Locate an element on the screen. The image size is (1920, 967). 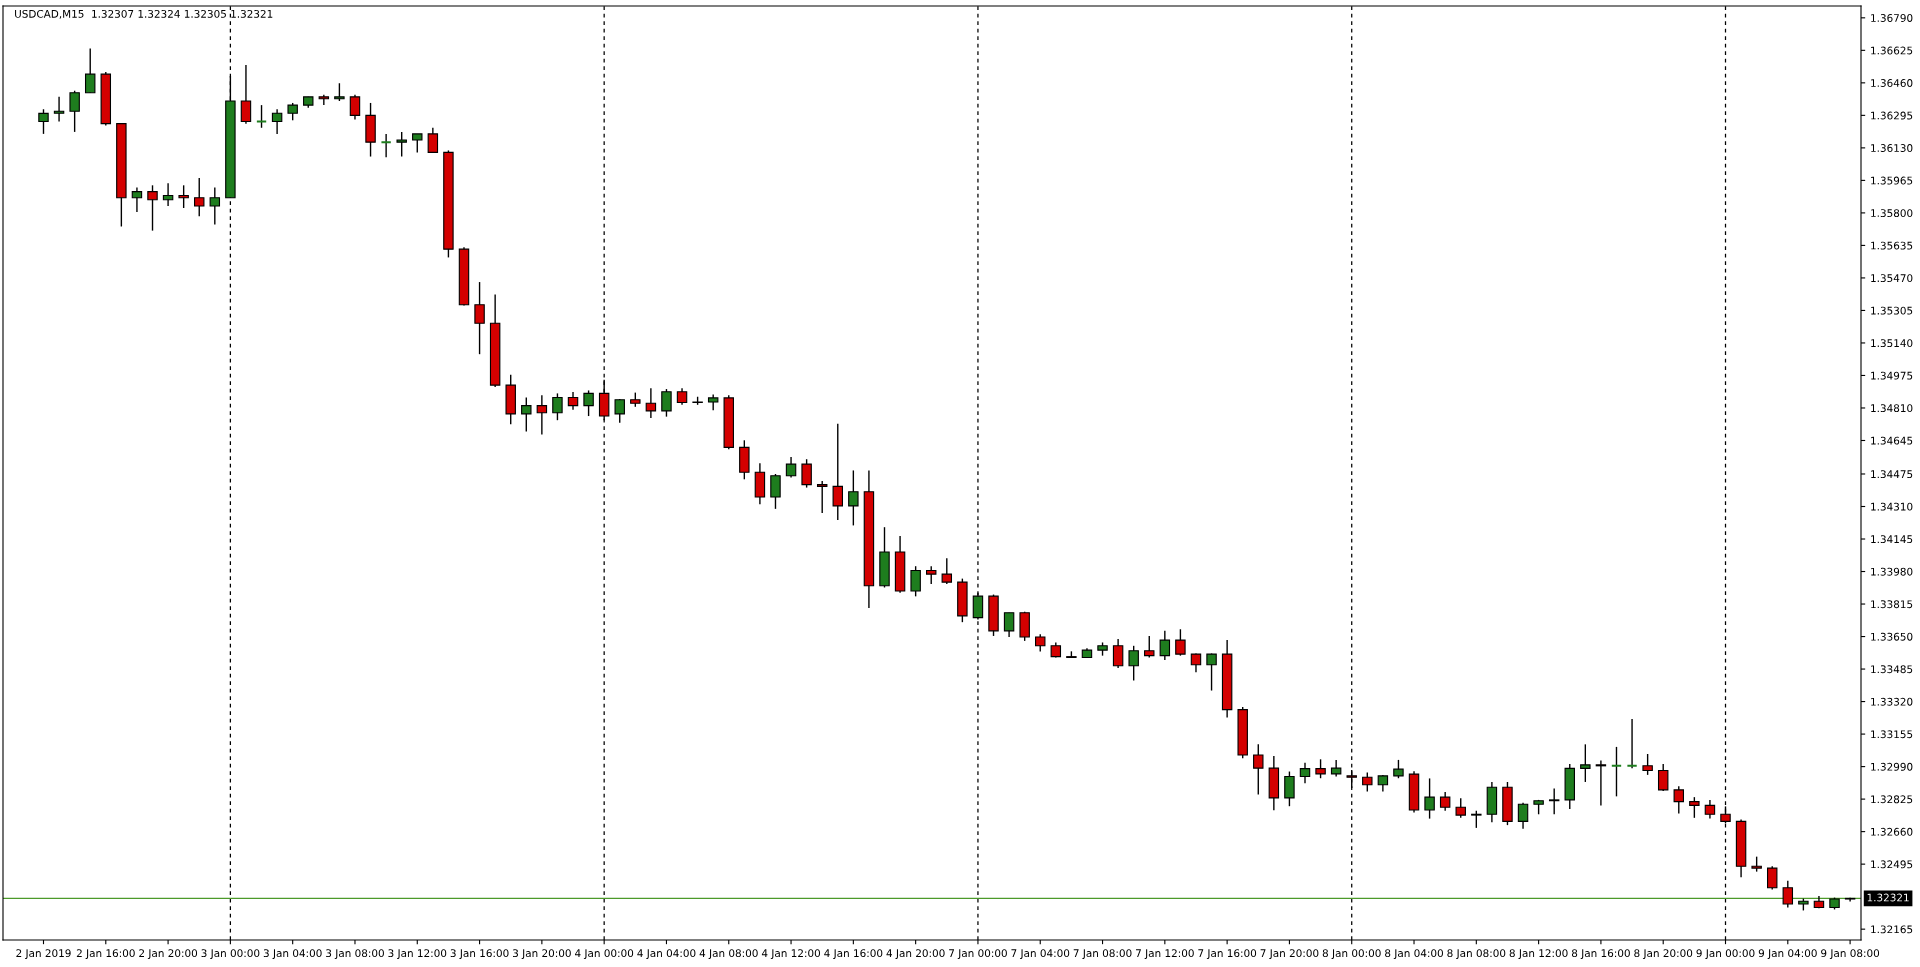
y-tick-label: 1.34310 is located at coordinates (1892, 506).